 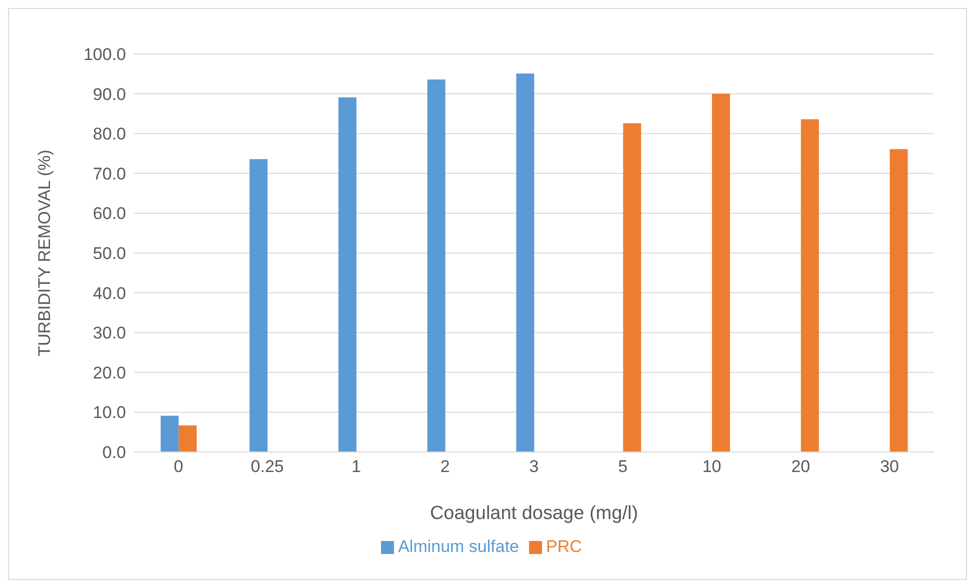 What do you see at coordinates (109, 372) in the screenshot?
I see `y-tick-label: 20.0` at bounding box center [109, 372].